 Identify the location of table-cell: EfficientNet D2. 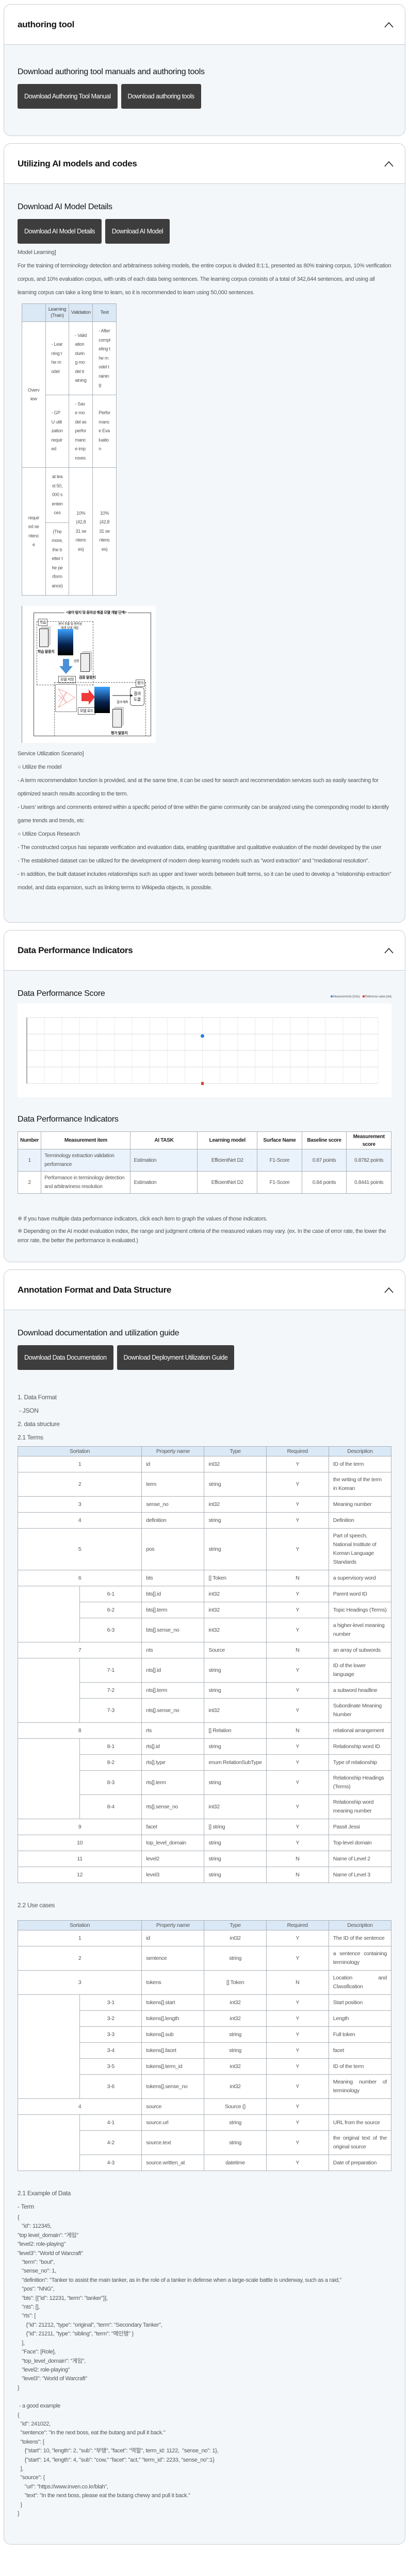
(228, 1160).